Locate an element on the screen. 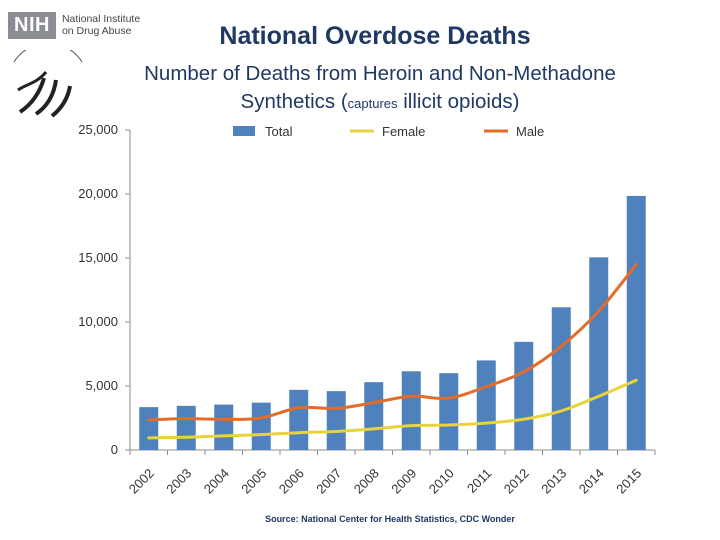 The width and height of the screenshot is (720, 540). x-tick-label: 2009 is located at coordinates (403, 481).